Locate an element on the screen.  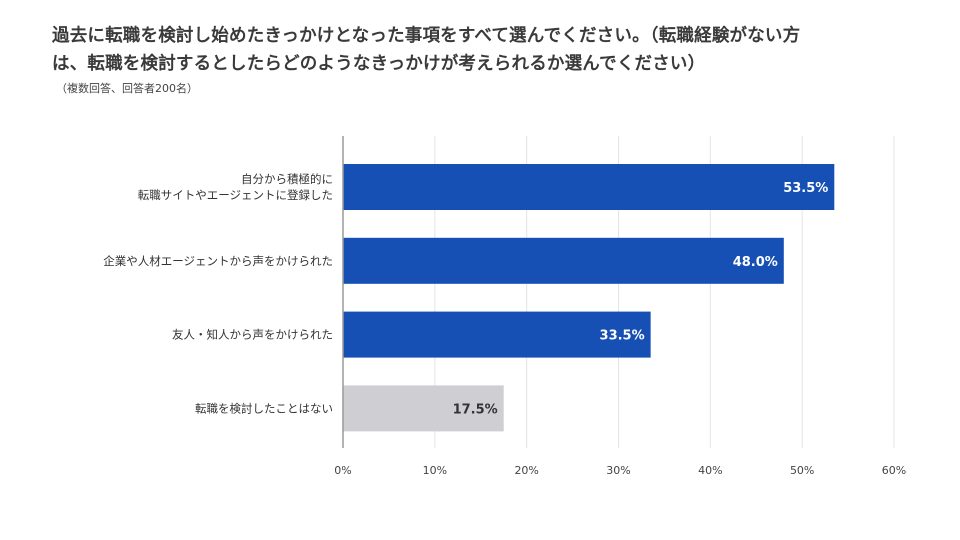
data-label: 53.5% is located at coordinates (805, 188).